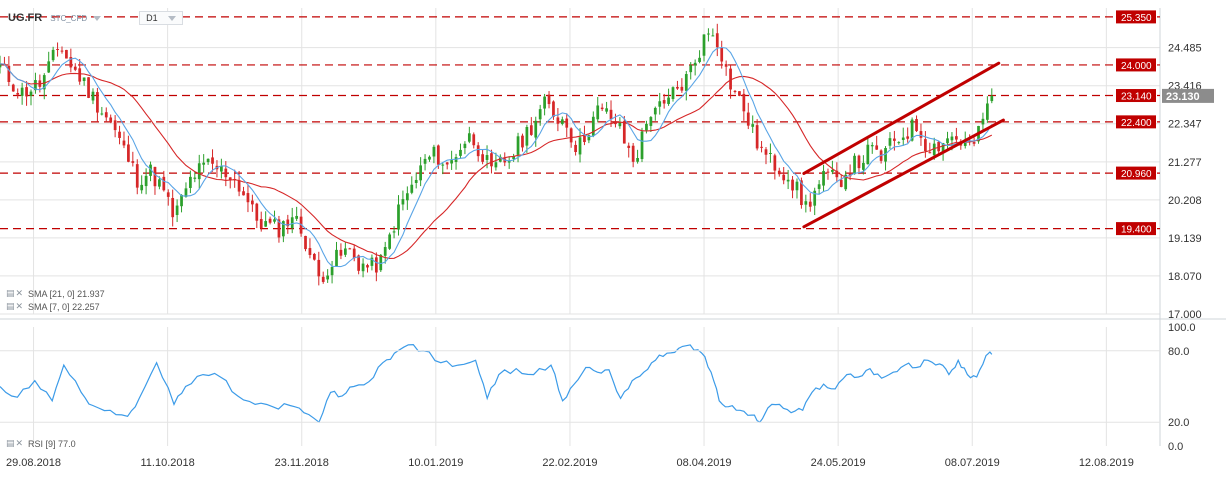  I want to click on indicator-rsi: ▤✕ RSI [9] 77.0, so click(41, 443).